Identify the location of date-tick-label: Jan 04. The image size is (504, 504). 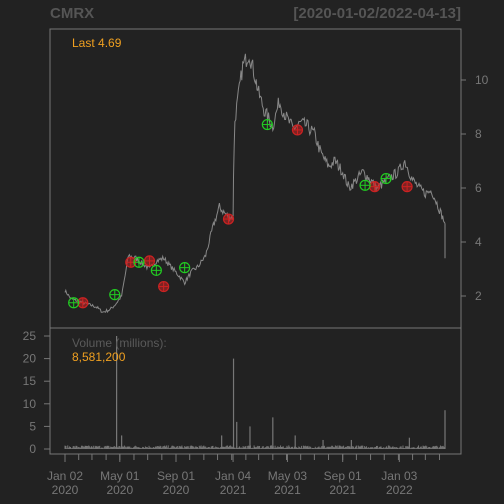
(233, 476).